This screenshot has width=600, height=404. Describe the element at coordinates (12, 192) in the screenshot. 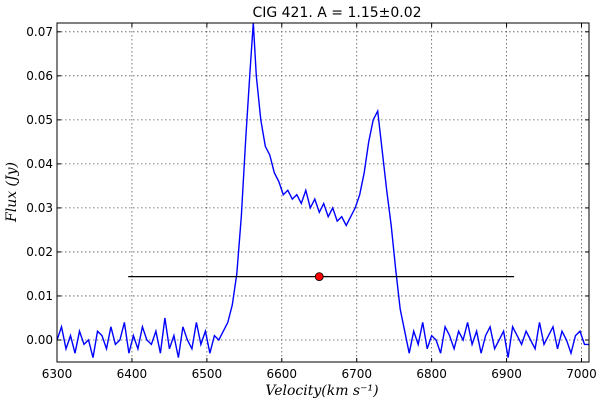

I see `y-axis-label: Flux (Jy)` at that location.